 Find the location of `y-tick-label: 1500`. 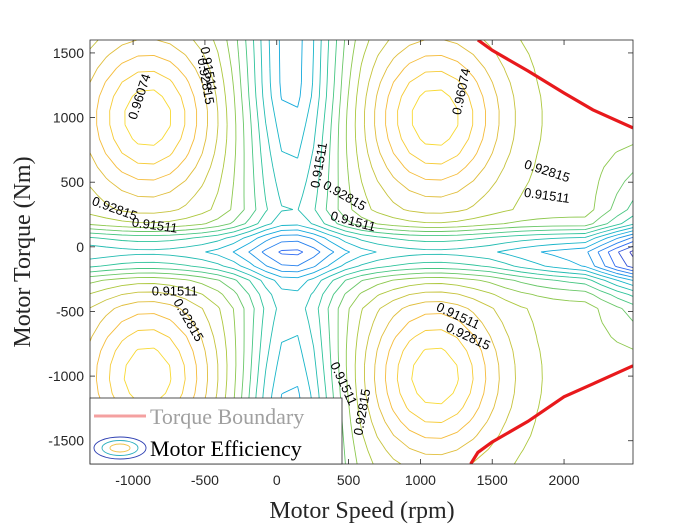

y-tick-label: 1500 is located at coordinates (68, 53).